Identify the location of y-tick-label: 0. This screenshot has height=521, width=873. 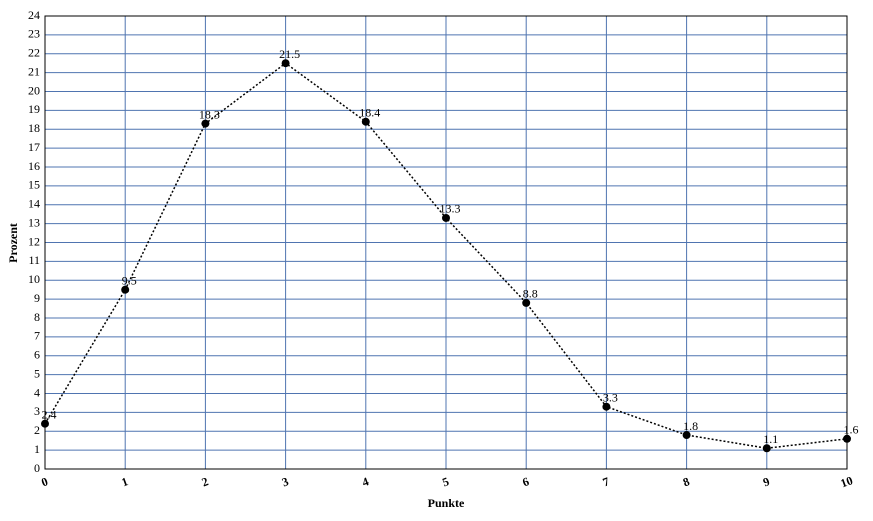
(37, 468).